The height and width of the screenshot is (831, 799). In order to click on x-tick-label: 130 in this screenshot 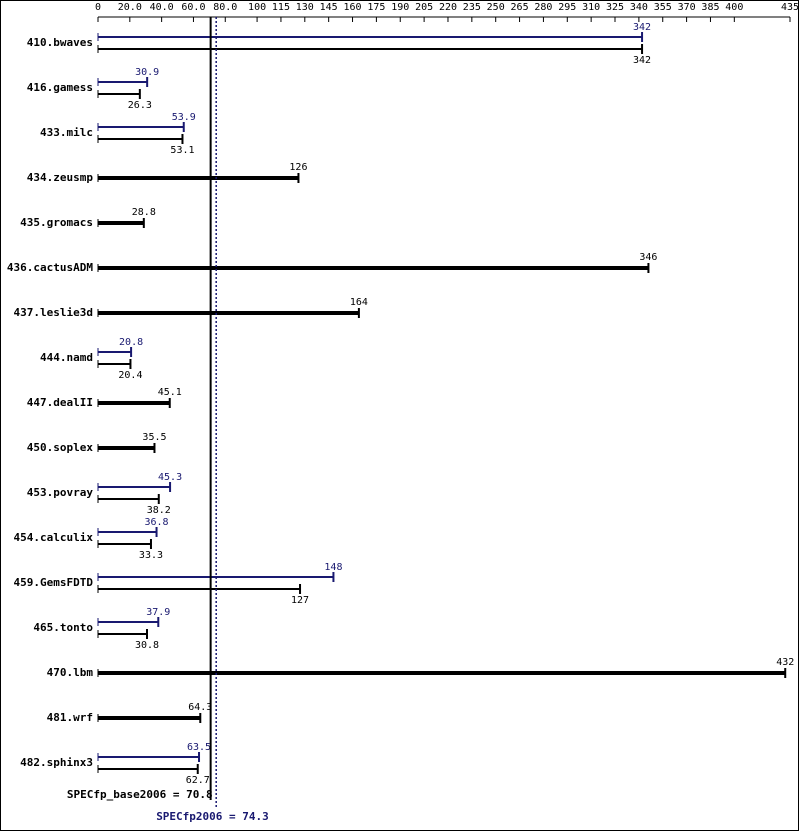, I will do `click(305, 7)`.